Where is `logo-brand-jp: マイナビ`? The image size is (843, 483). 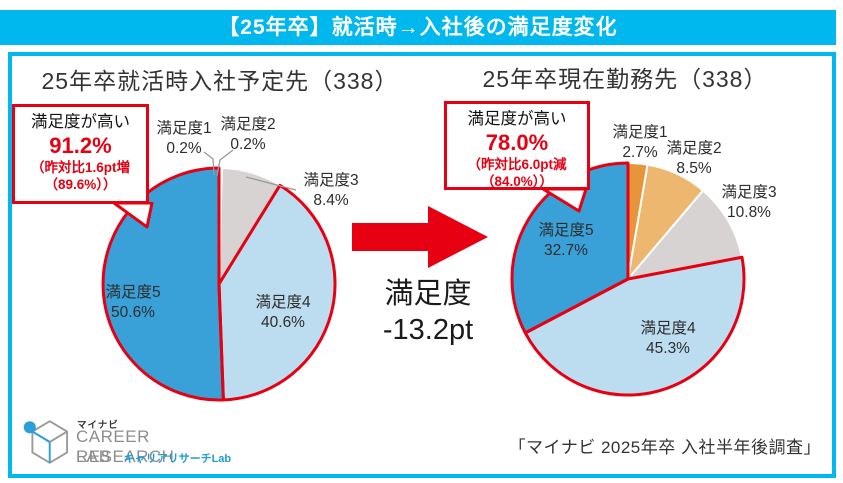 logo-brand-jp: マイナビ is located at coordinates (98, 425).